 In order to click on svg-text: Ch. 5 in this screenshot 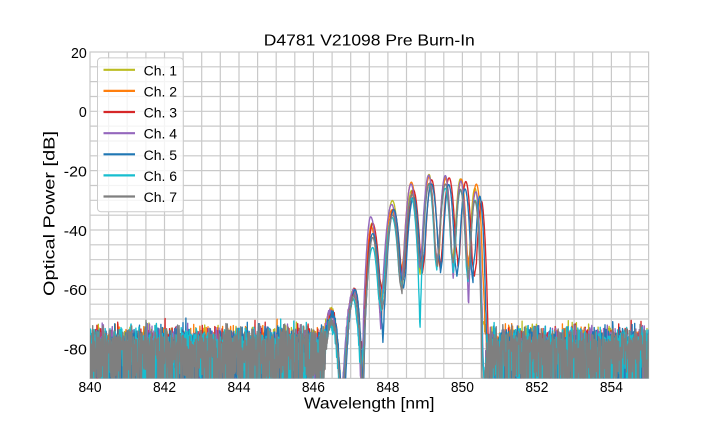, I will do `click(161, 155)`.